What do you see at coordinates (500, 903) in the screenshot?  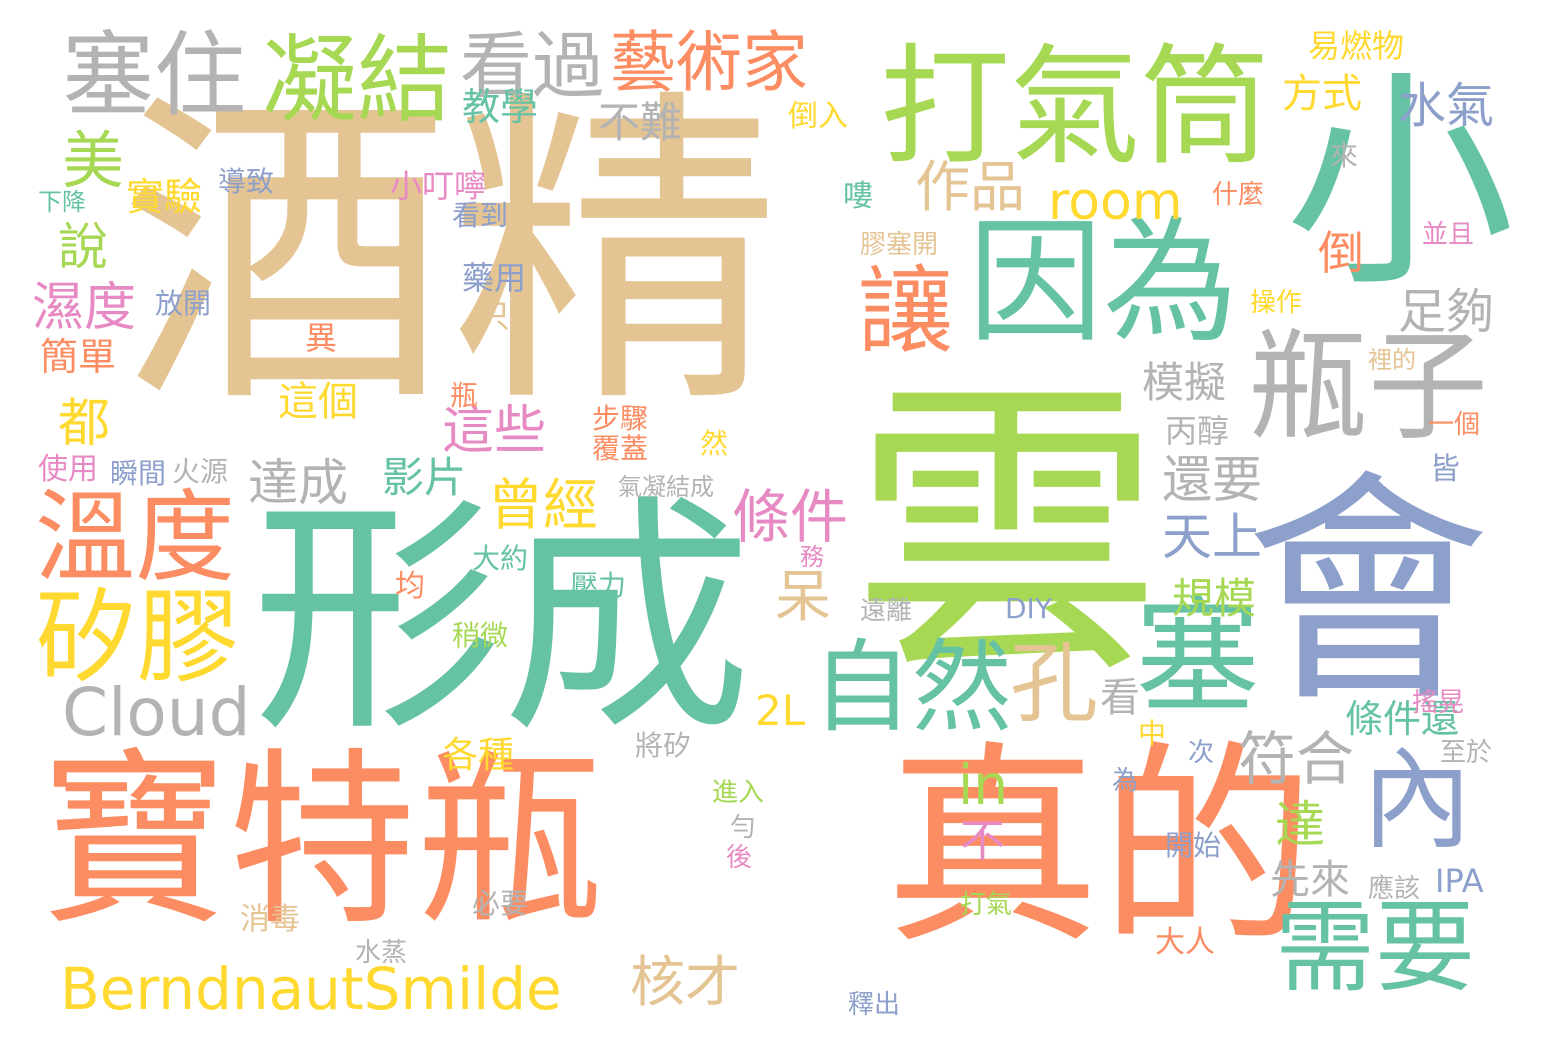 I see `word: 必要` at bounding box center [500, 903].